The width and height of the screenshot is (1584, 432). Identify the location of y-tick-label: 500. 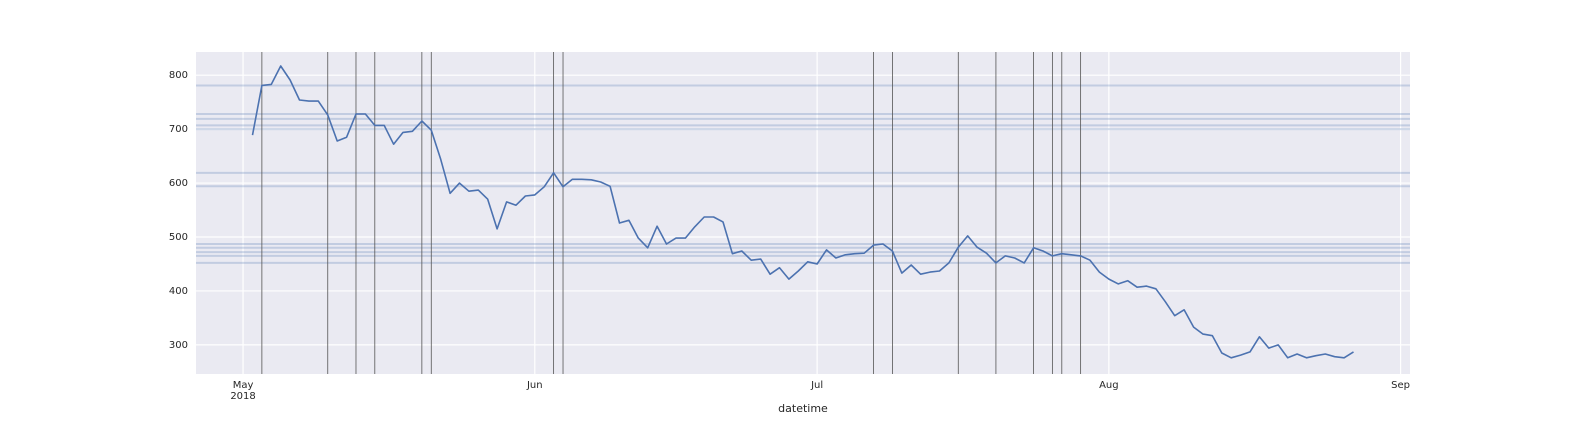
(178, 237).